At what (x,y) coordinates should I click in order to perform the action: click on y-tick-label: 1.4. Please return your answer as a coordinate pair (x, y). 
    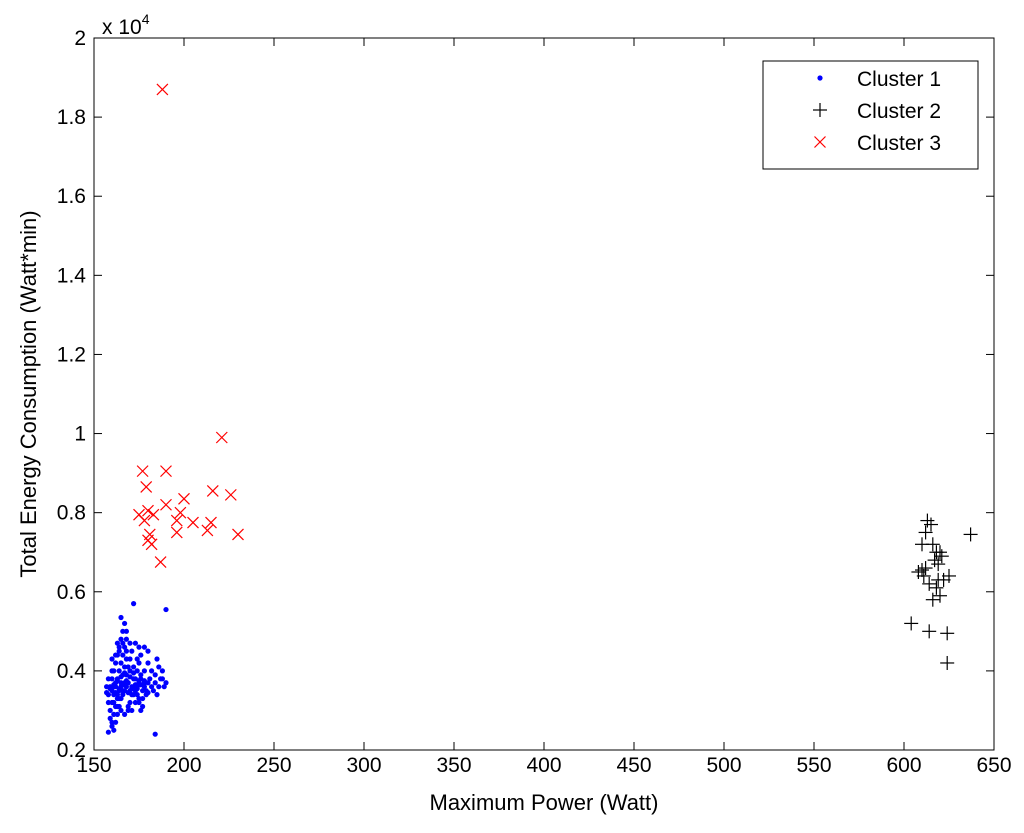
    Looking at the image, I should click on (72, 275).